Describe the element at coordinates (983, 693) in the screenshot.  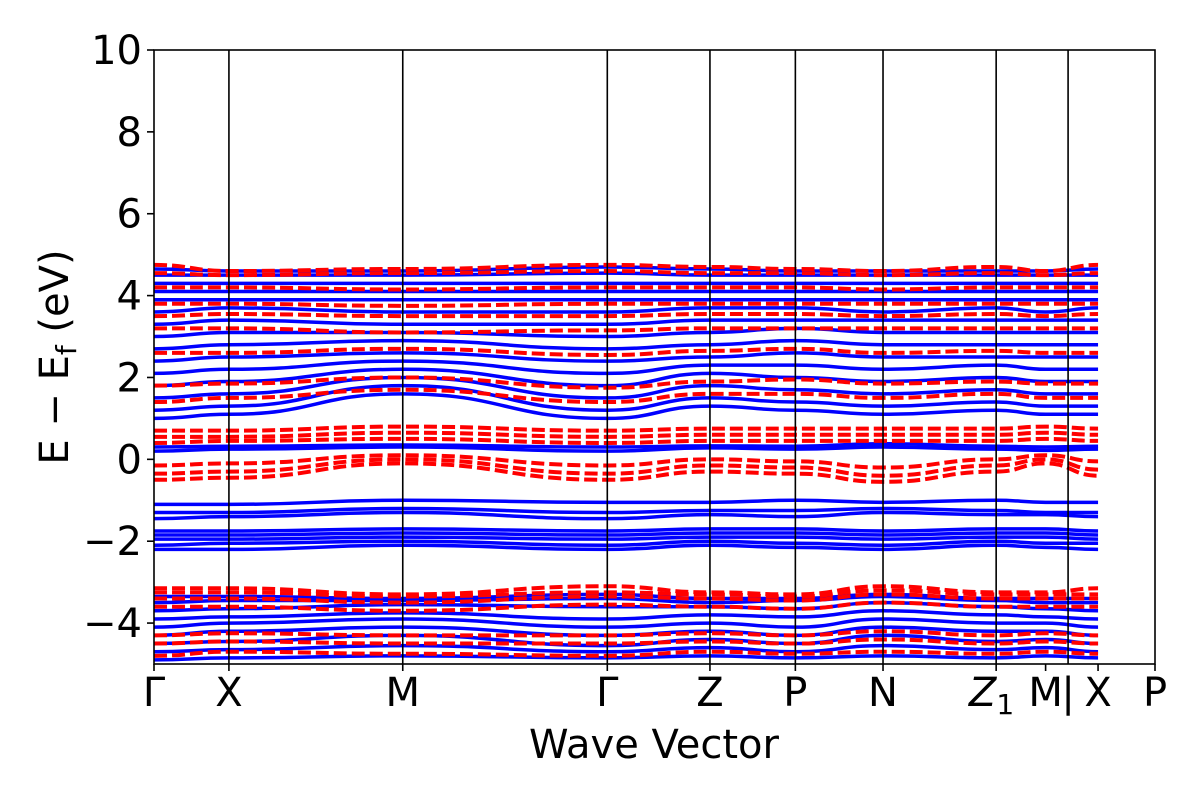
I see `x-tick-label-main: Z` at that location.